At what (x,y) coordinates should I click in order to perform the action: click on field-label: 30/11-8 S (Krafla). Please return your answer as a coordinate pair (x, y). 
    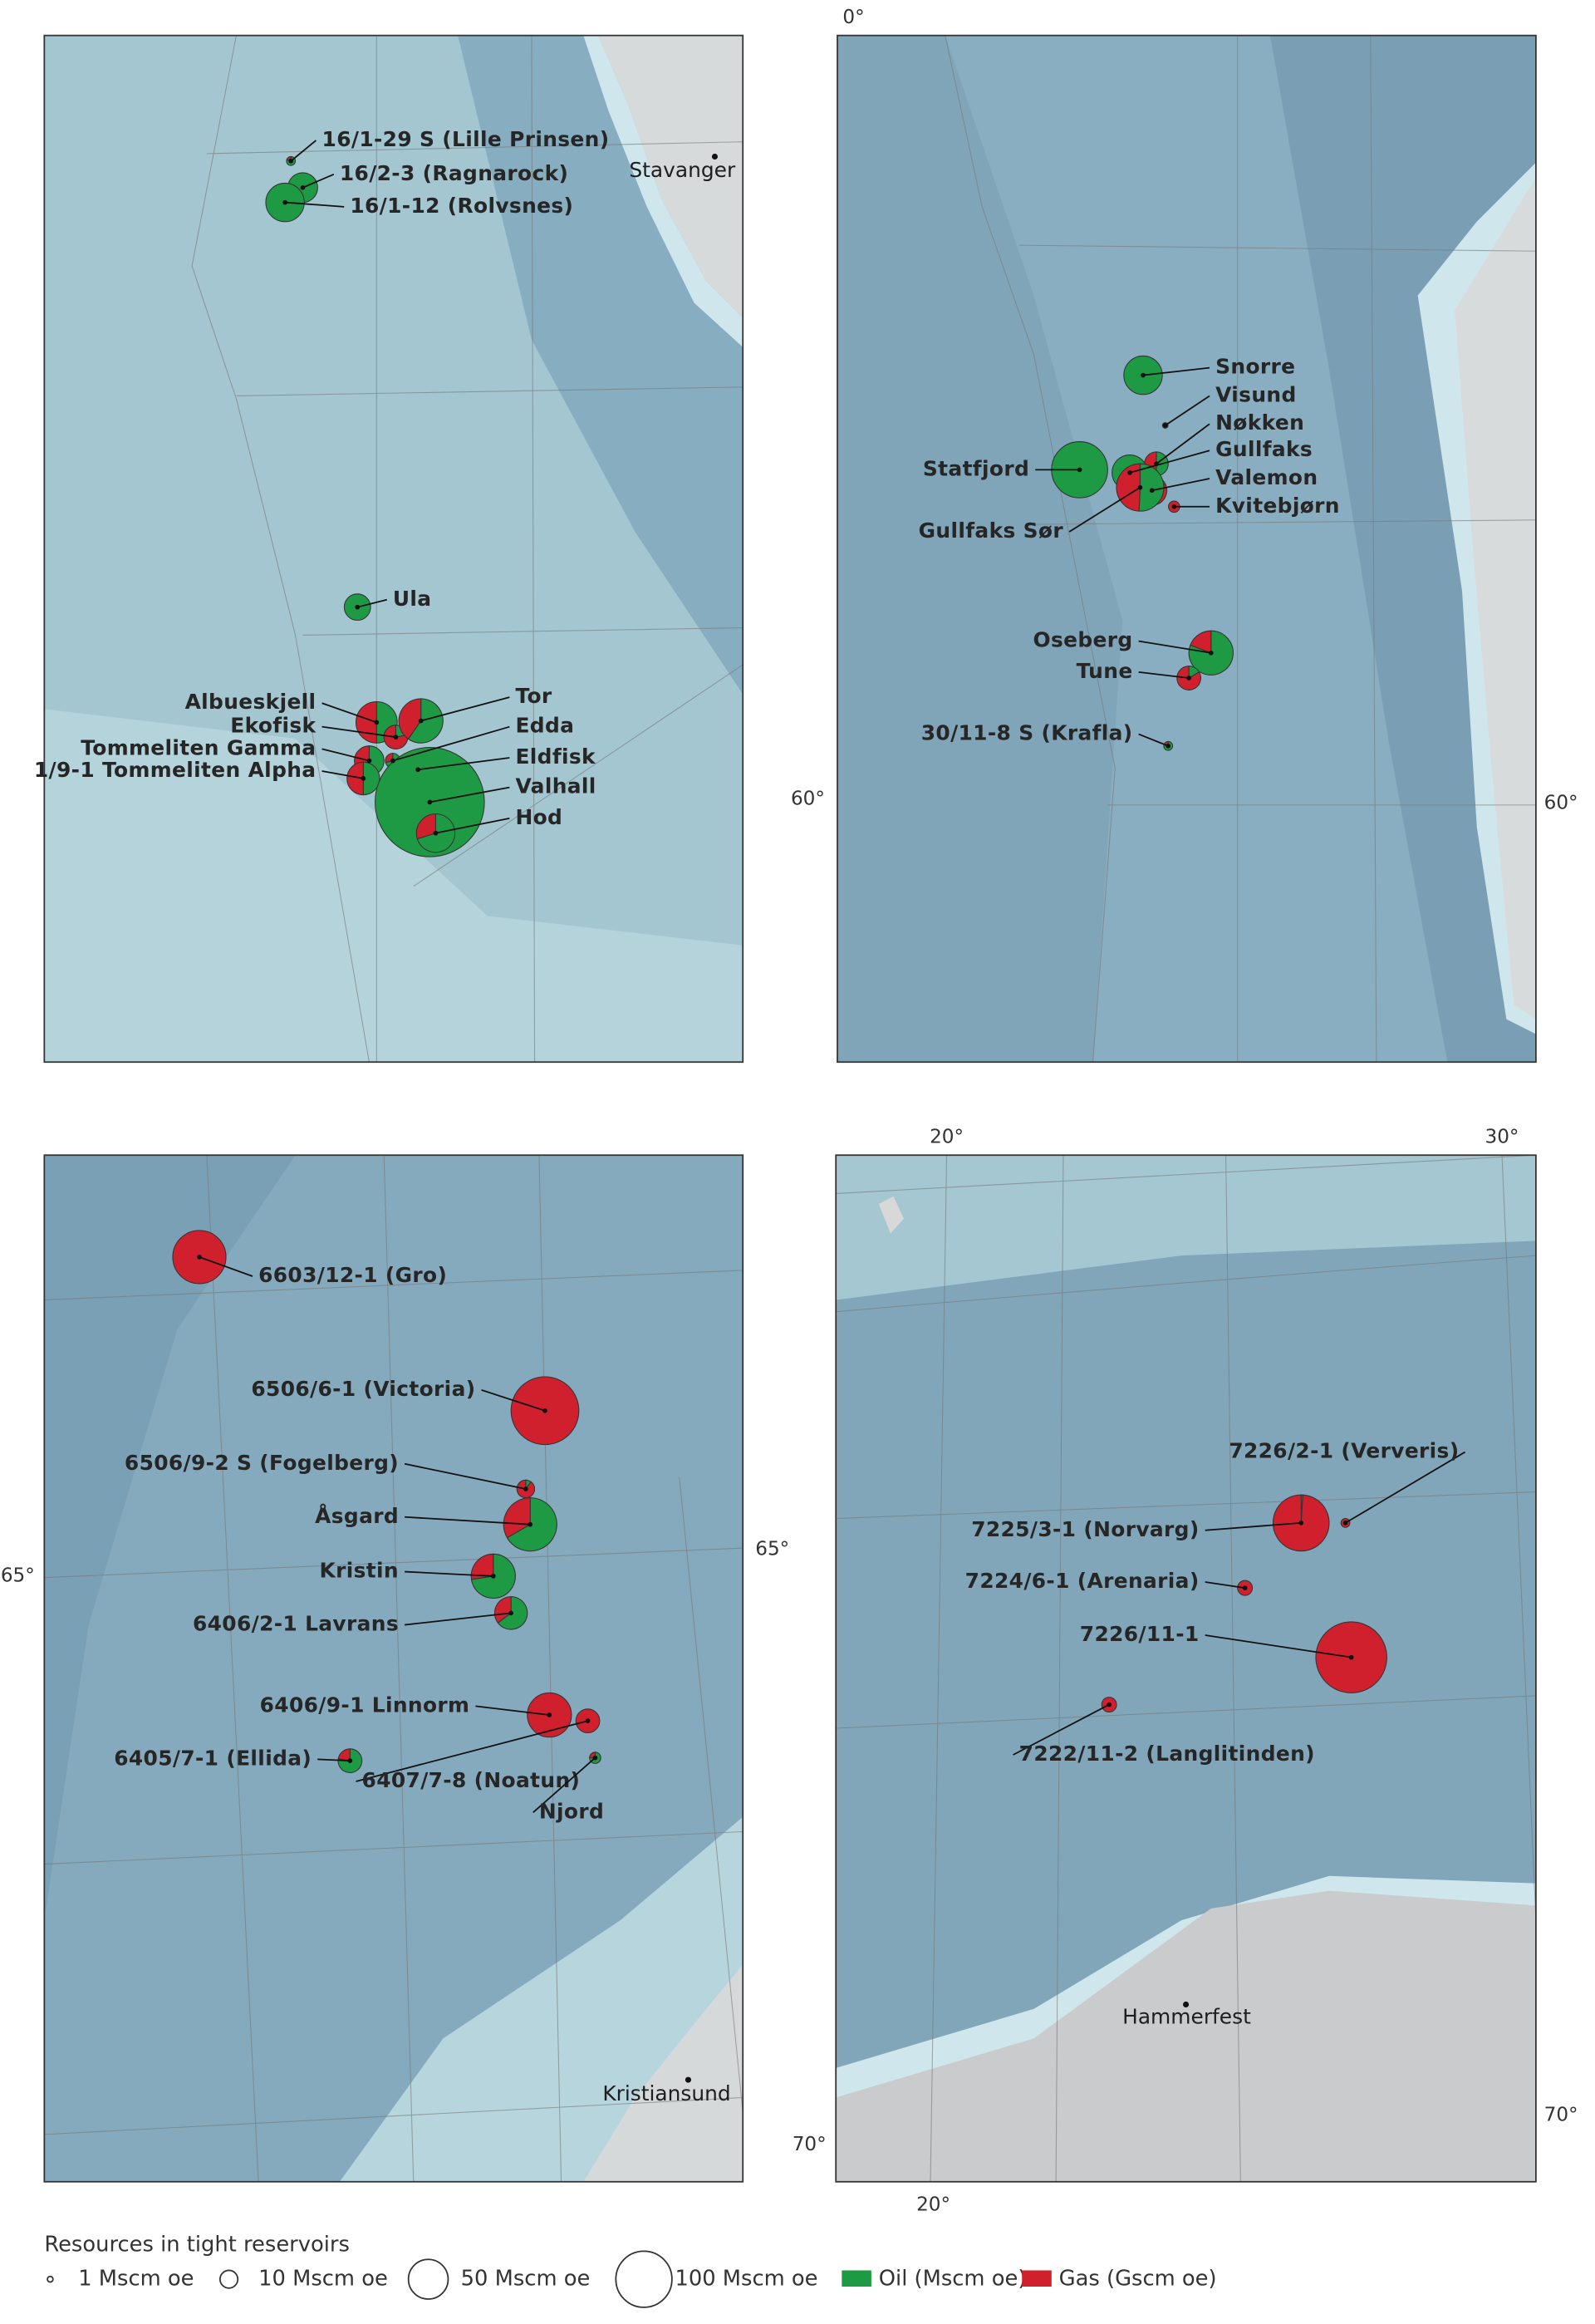
    Looking at the image, I should click on (1027, 733).